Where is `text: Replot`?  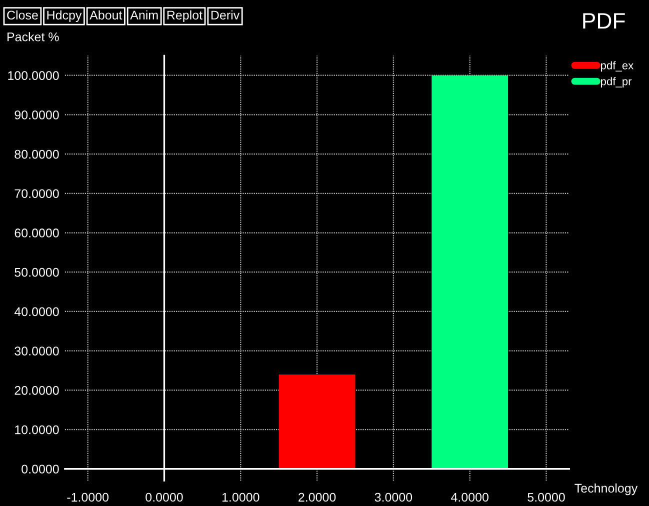
text: Replot is located at coordinates (184, 16).